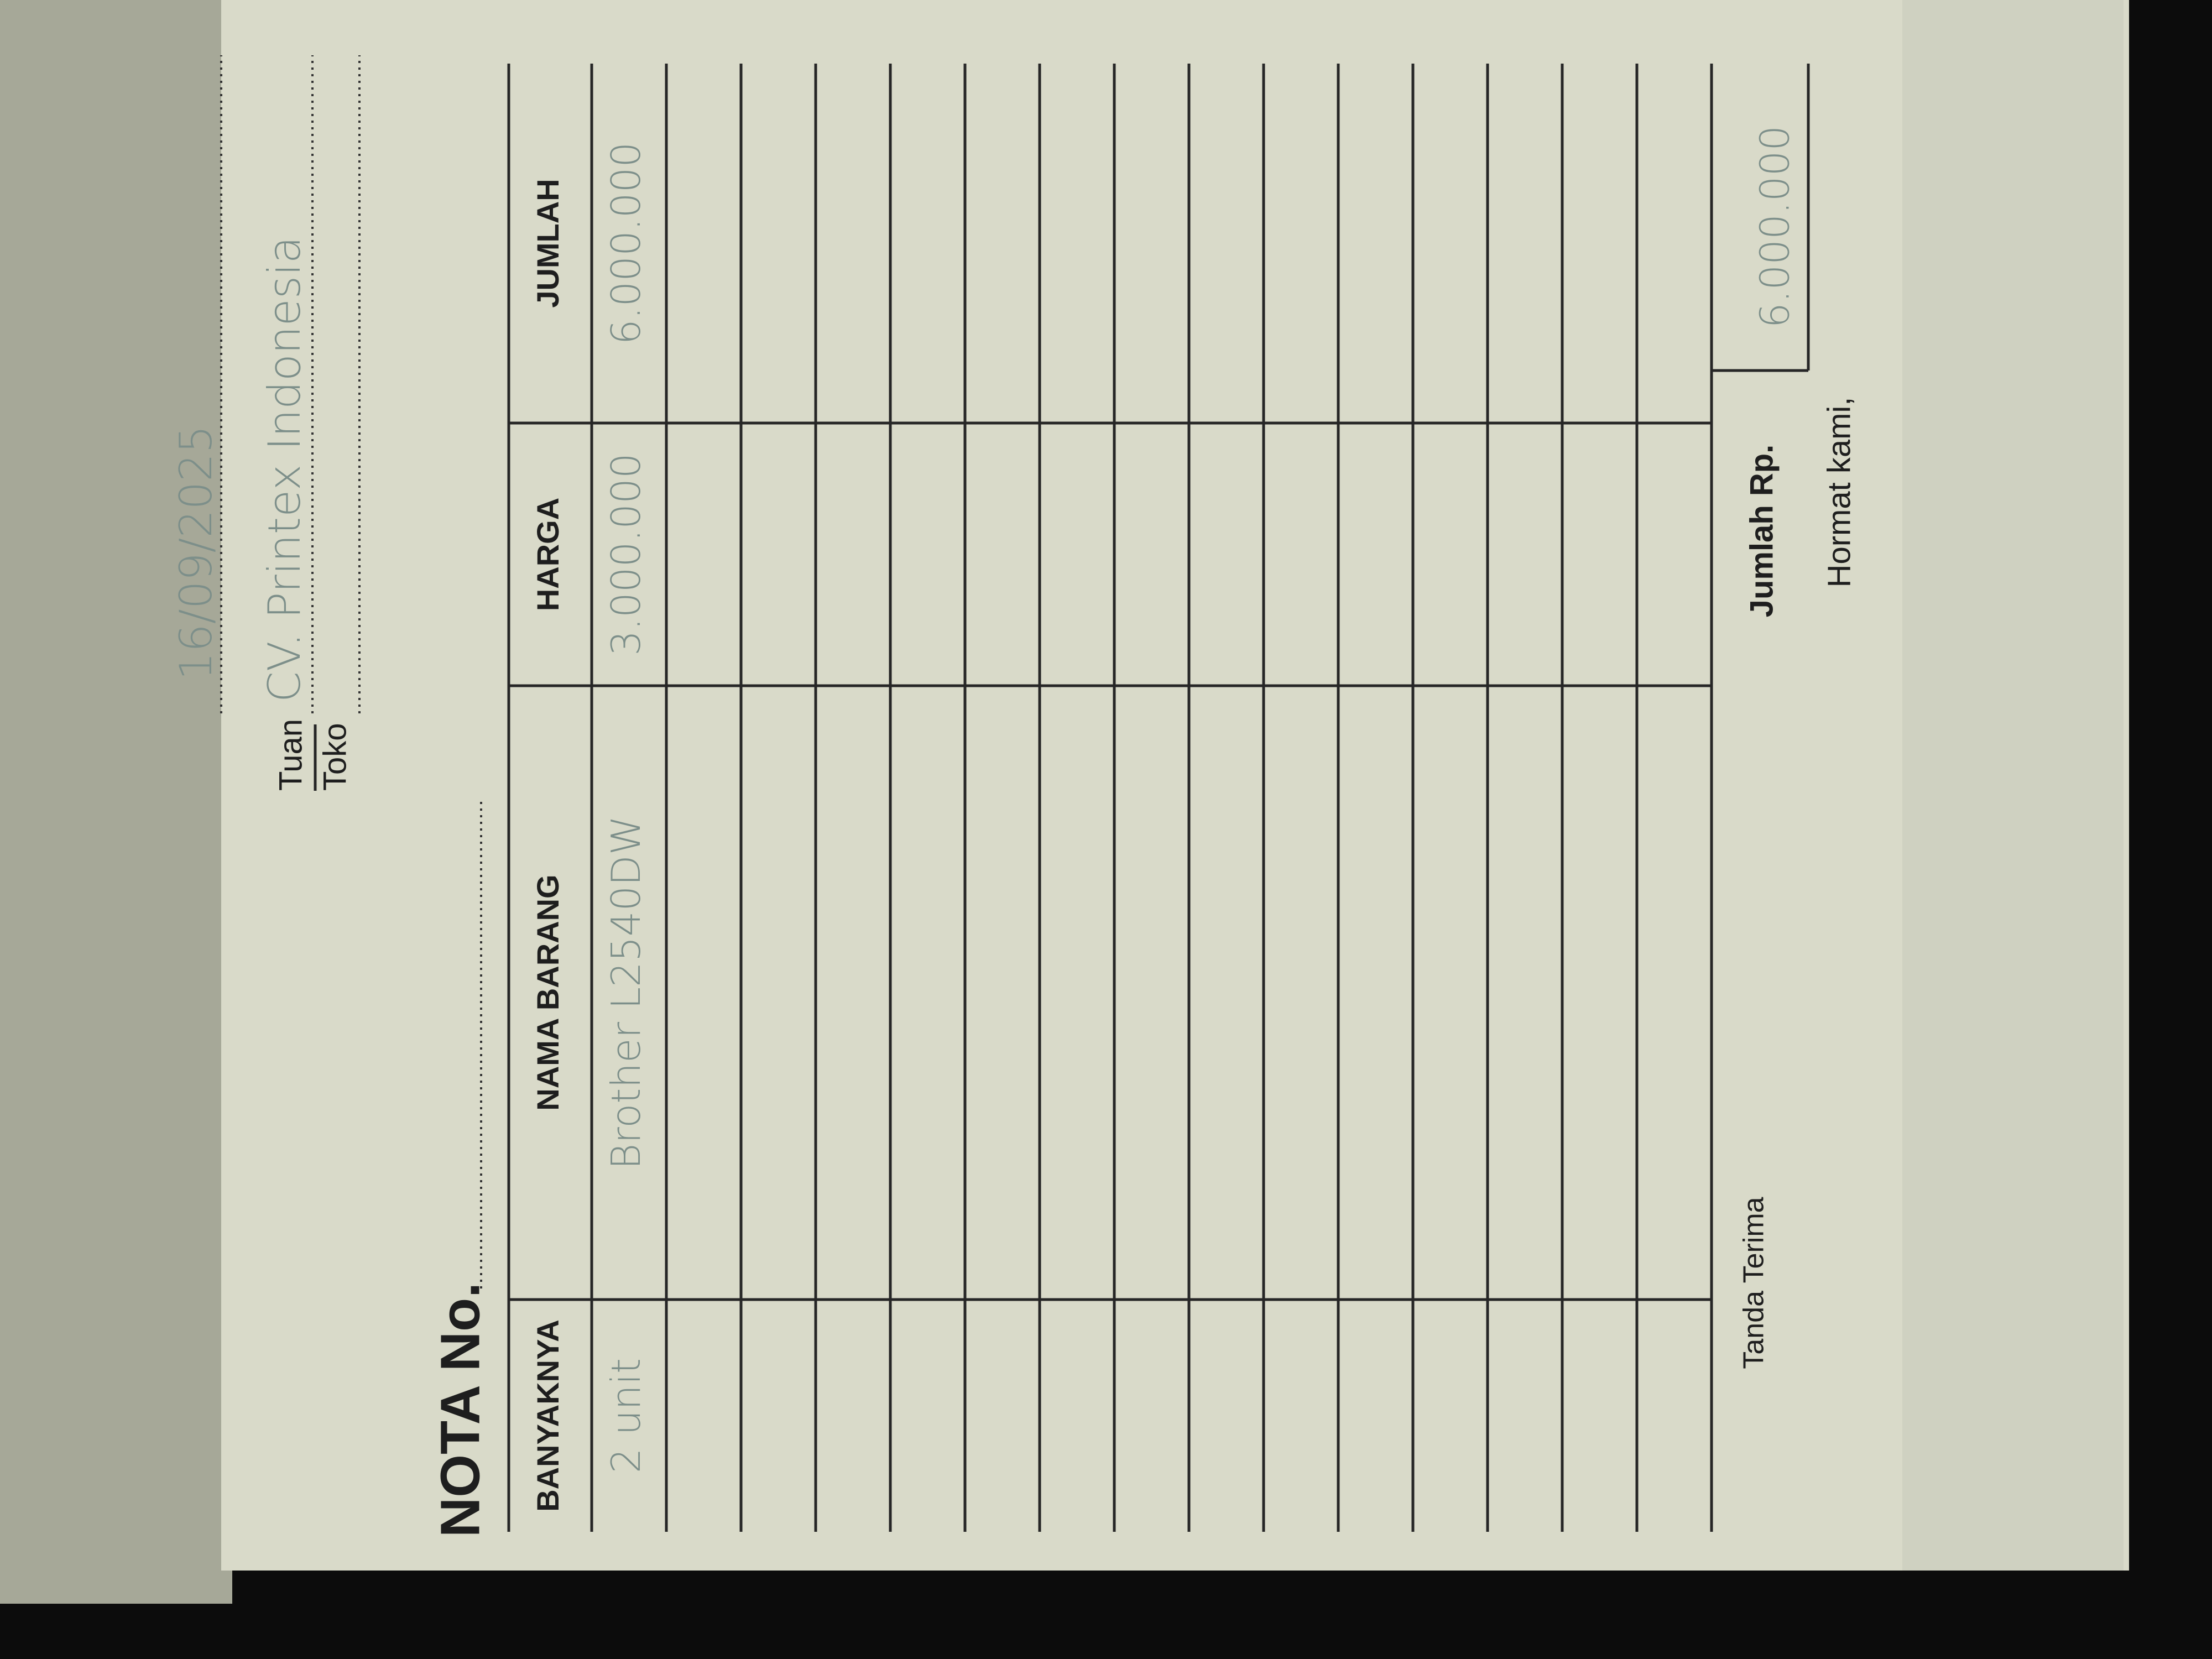  I want to click on column-header: JUMLAH, so click(547, 243).